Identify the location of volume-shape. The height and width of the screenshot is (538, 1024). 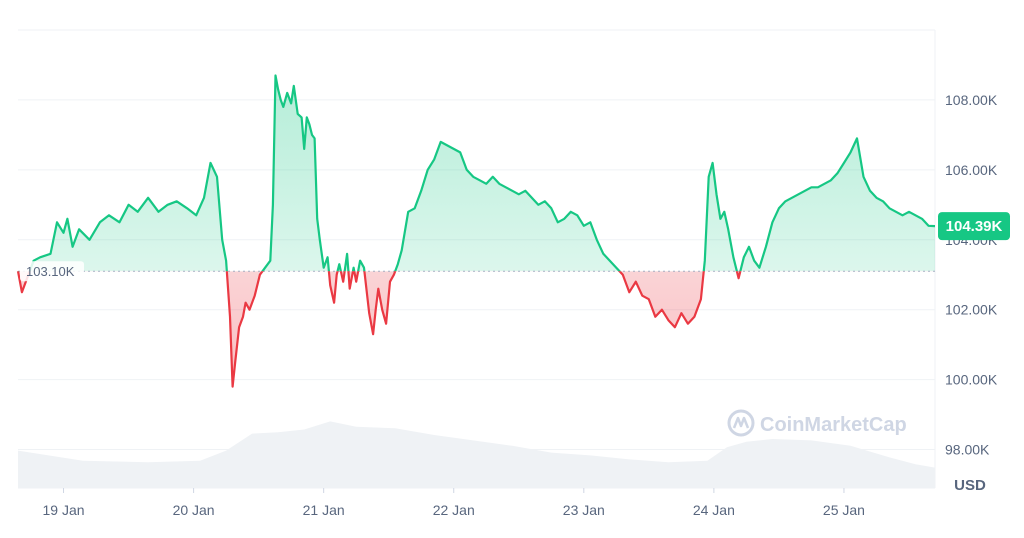
(476, 454).